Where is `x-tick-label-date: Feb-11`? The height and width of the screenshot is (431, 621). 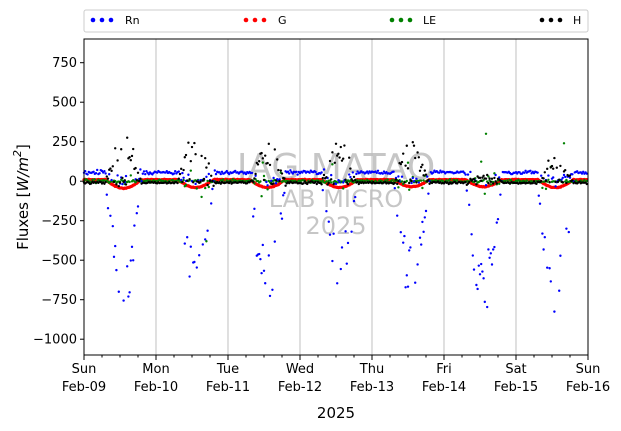
x-tick-label-date: Feb-11 is located at coordinates (228, 387).